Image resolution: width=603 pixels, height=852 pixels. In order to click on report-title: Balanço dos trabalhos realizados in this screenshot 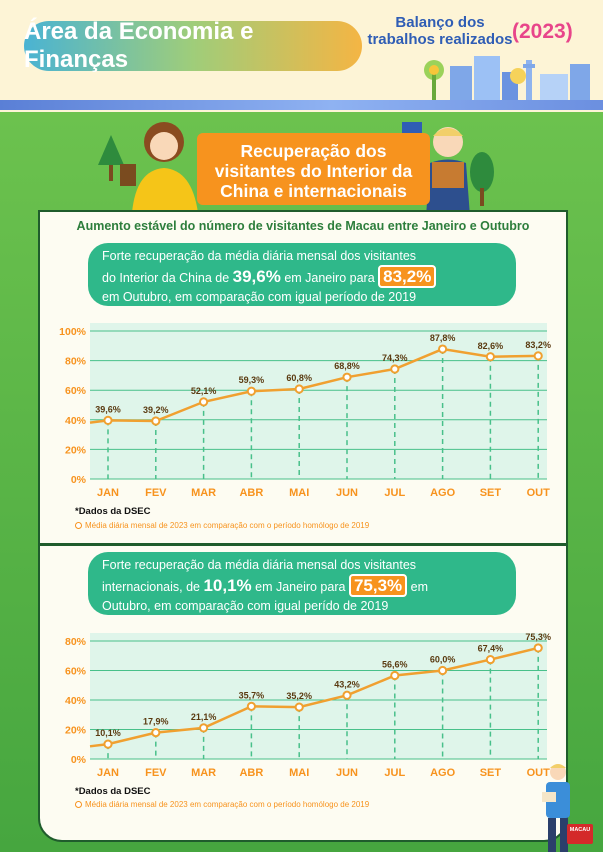, I will do `click(440, 31)`.